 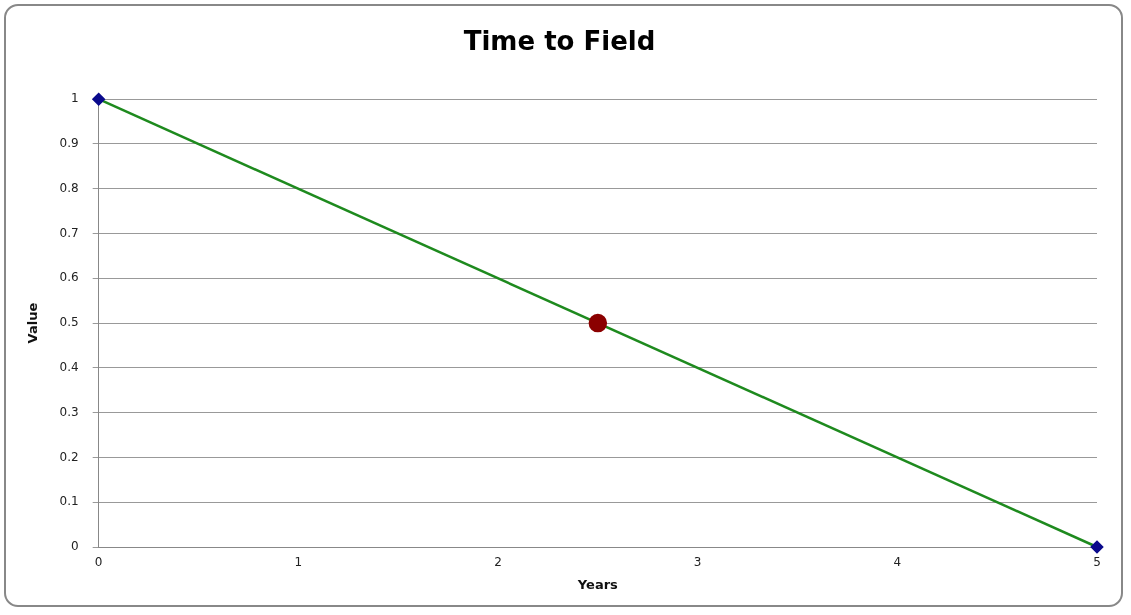 What do you see at coordinates (69, 367) in the screenshot?
I see `y-tick-label: 0.4` at bounding box center [69, 367].